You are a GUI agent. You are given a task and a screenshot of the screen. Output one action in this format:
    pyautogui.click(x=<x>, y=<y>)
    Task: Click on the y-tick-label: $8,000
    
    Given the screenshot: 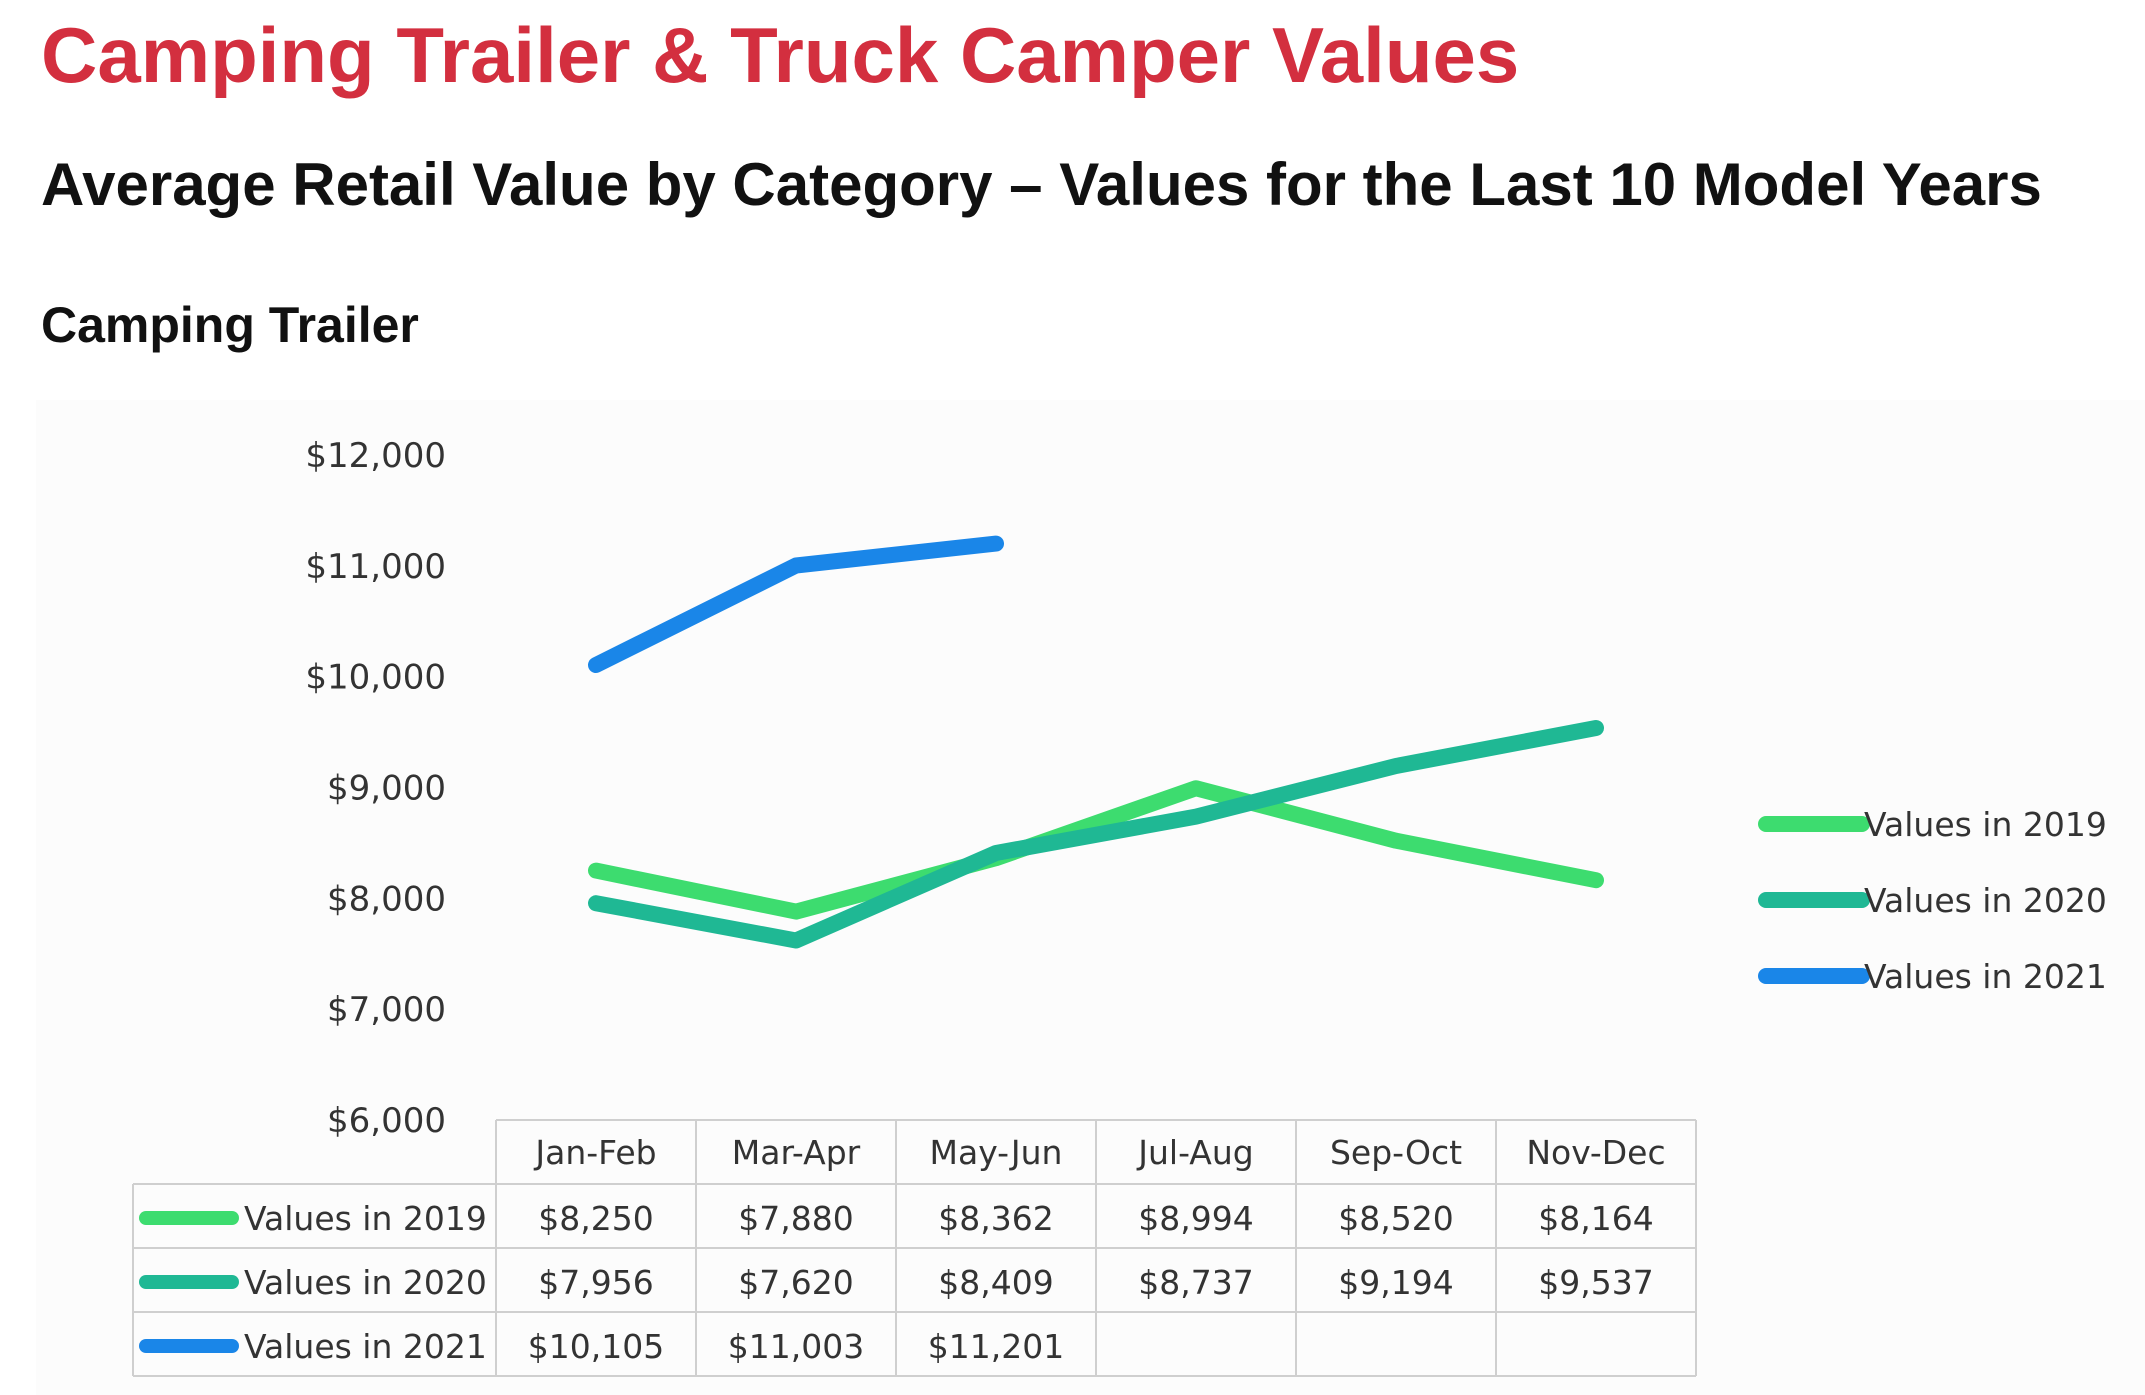 What is the action you would take?
    pyautogui.click(x=386, y=899)
    